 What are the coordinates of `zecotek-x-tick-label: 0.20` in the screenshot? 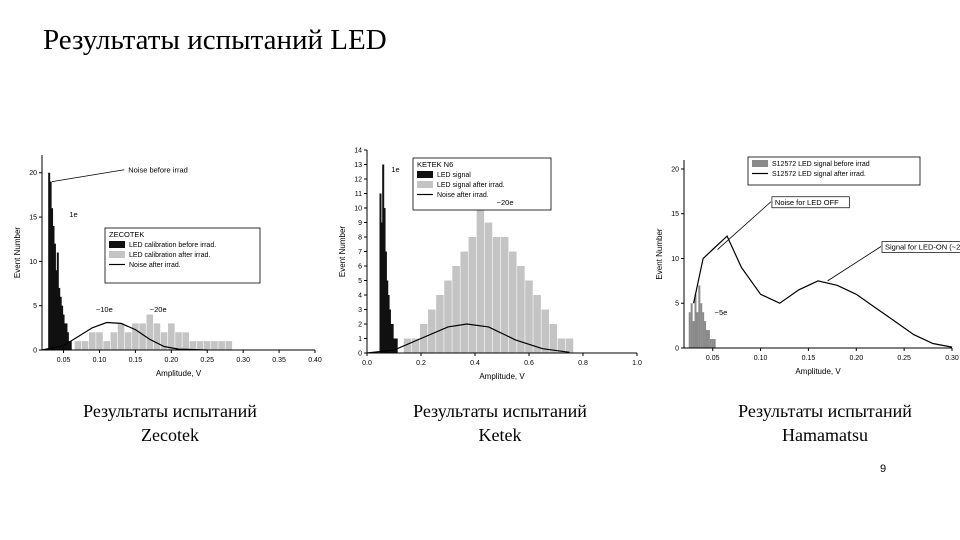 It's located at (172, 360).